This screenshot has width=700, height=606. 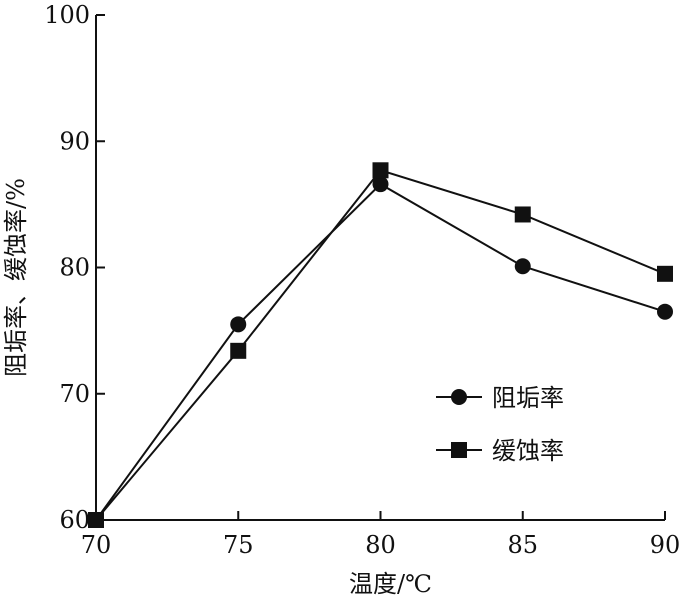 I want to click on x-tick-label: 70, so click(x=96, y=545).